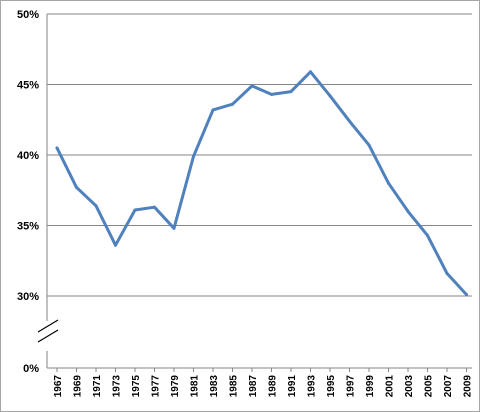 Image resolution: width=480 pixels, height=412 pixels. What do you see at coordinates (47, 335) in the screenshot?
I see `axis-break-marker` at bounding box center [47, 335].